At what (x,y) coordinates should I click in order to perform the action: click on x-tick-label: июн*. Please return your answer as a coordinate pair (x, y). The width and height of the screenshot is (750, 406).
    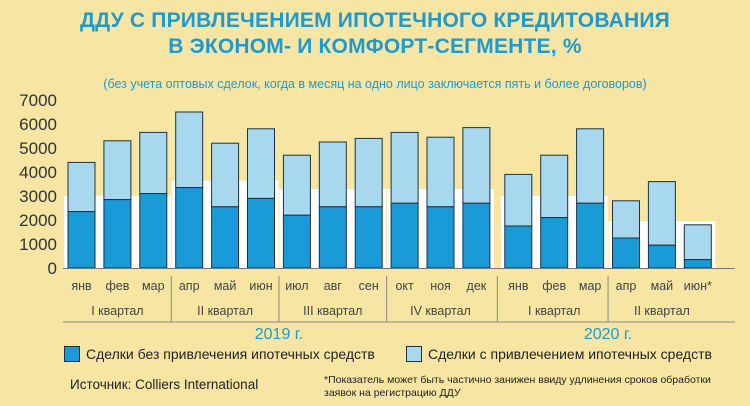
    Looking at the image, I should click on (698, 286).